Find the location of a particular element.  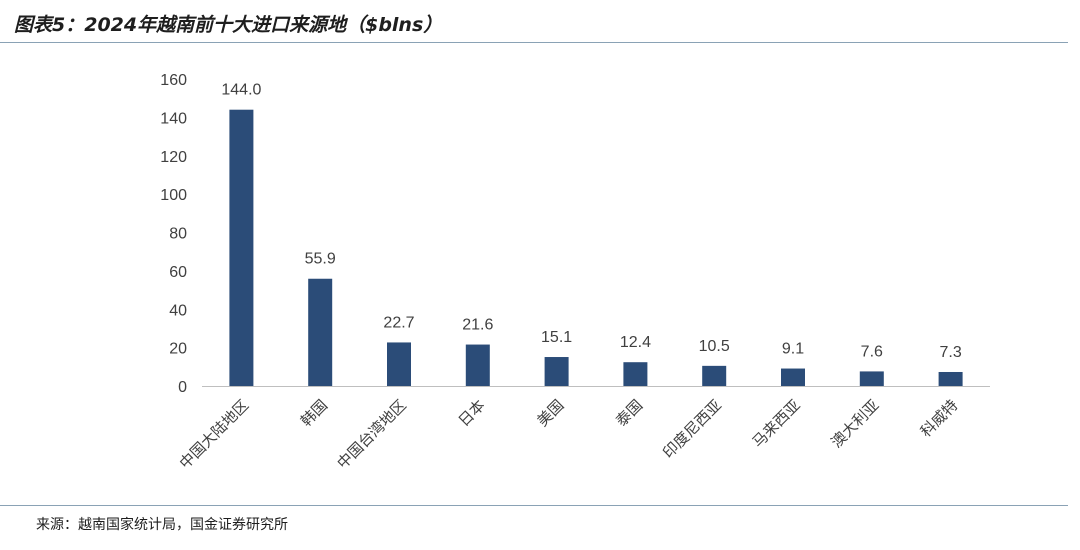

data-label: 55.9 is located at coordinates (320, 259).